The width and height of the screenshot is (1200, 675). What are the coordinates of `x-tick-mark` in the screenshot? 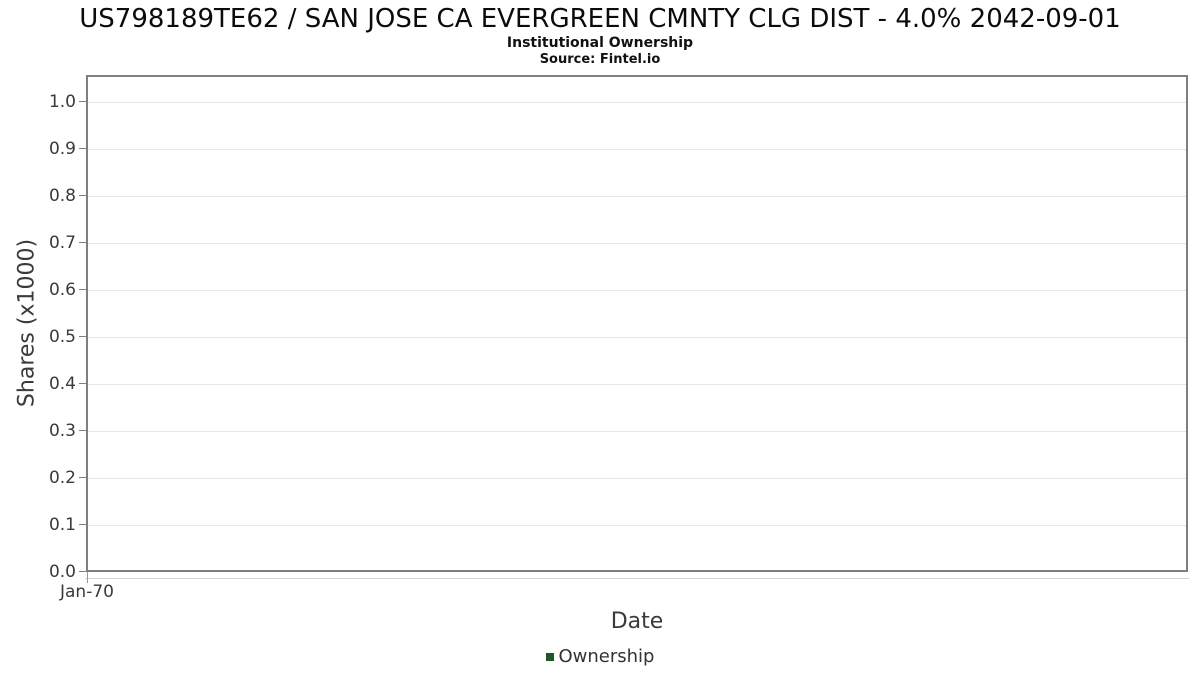 It's located at (87, 577).